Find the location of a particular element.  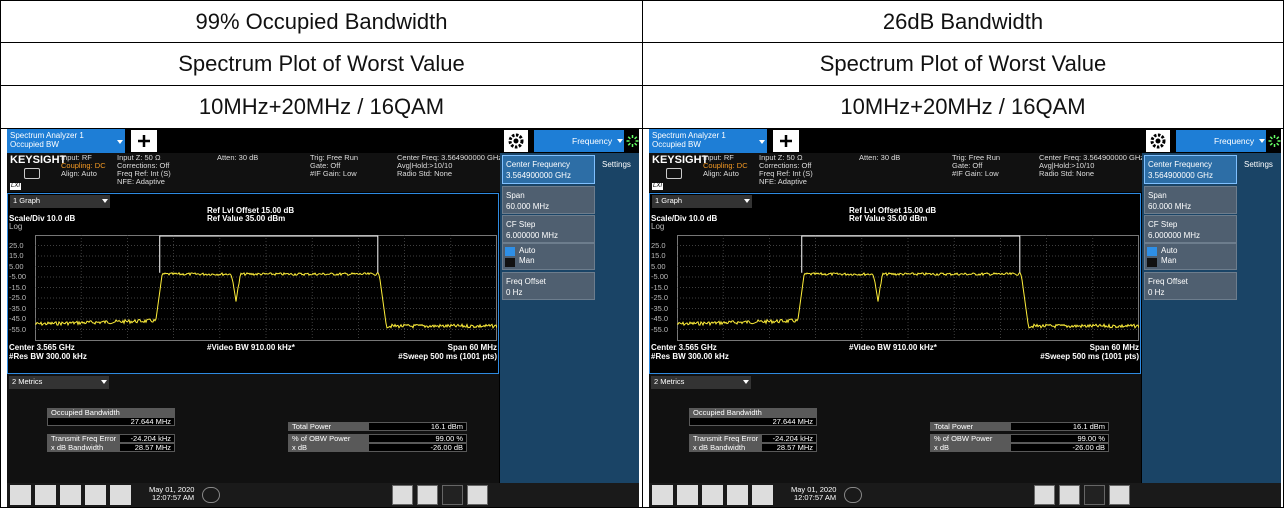

tab-line: Spectrum Analyzer 1 is located at coordinates (689, 135).